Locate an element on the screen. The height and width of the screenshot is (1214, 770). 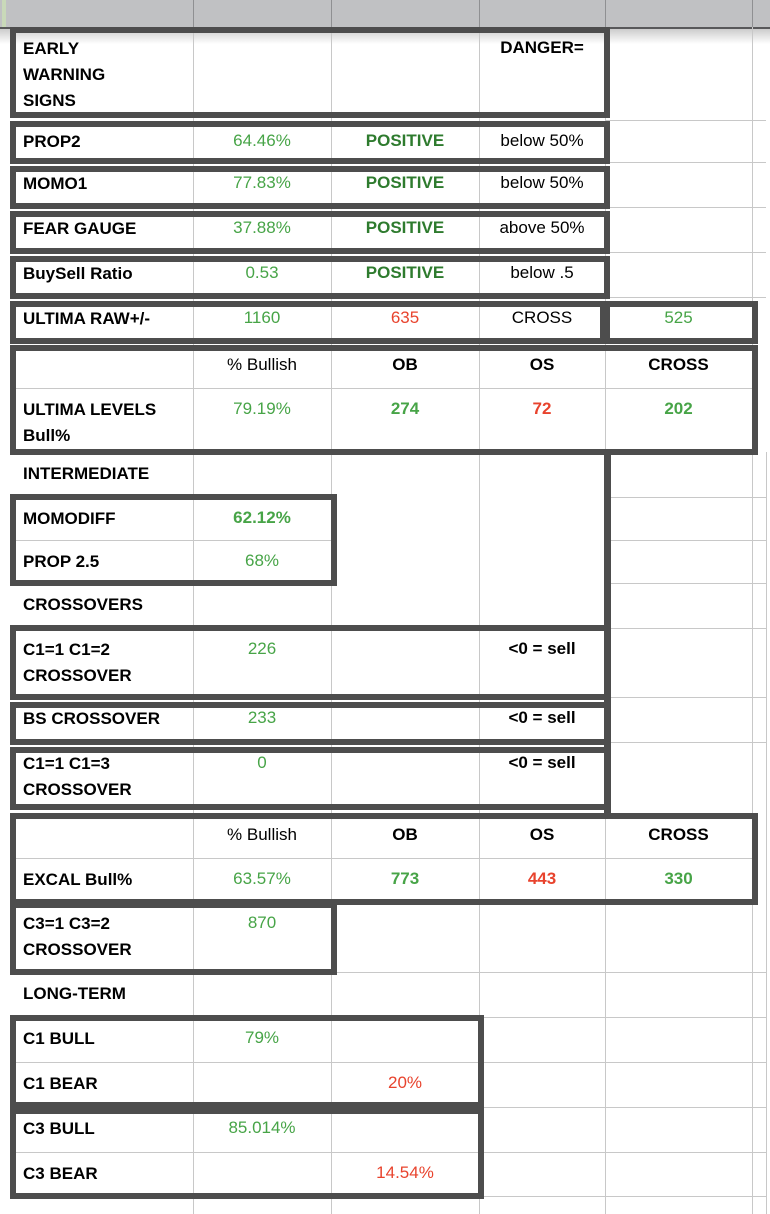
cell-c3bear-value: 14.54% is located at coordinates (405, 1172).